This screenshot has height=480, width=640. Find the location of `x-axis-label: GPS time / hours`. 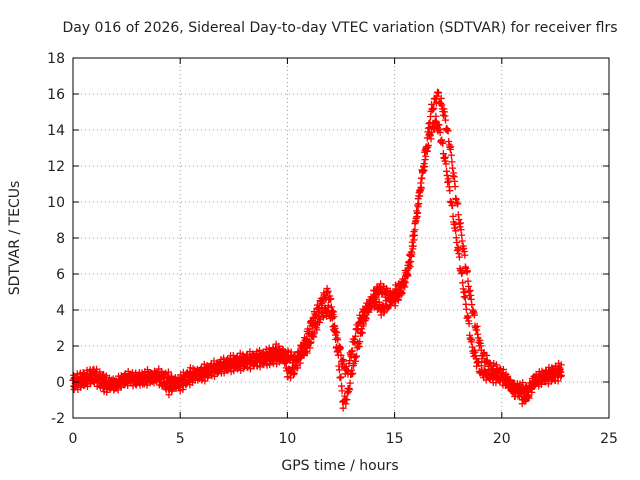

x-axis-label: GPS time / hours is located at coordinates (339, 466).